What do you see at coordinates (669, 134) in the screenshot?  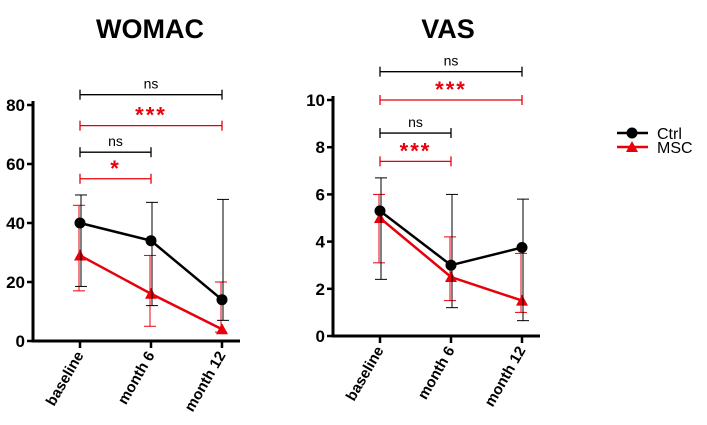 I see `legend-label: Ctrl` at bounding box center [669, 134].